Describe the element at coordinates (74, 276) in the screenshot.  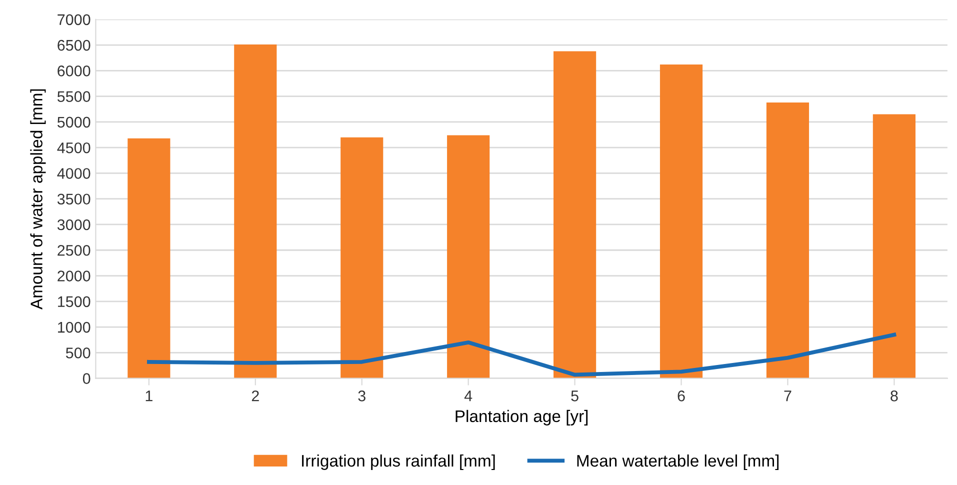
I see `y-tick-label: 2000` at that location.